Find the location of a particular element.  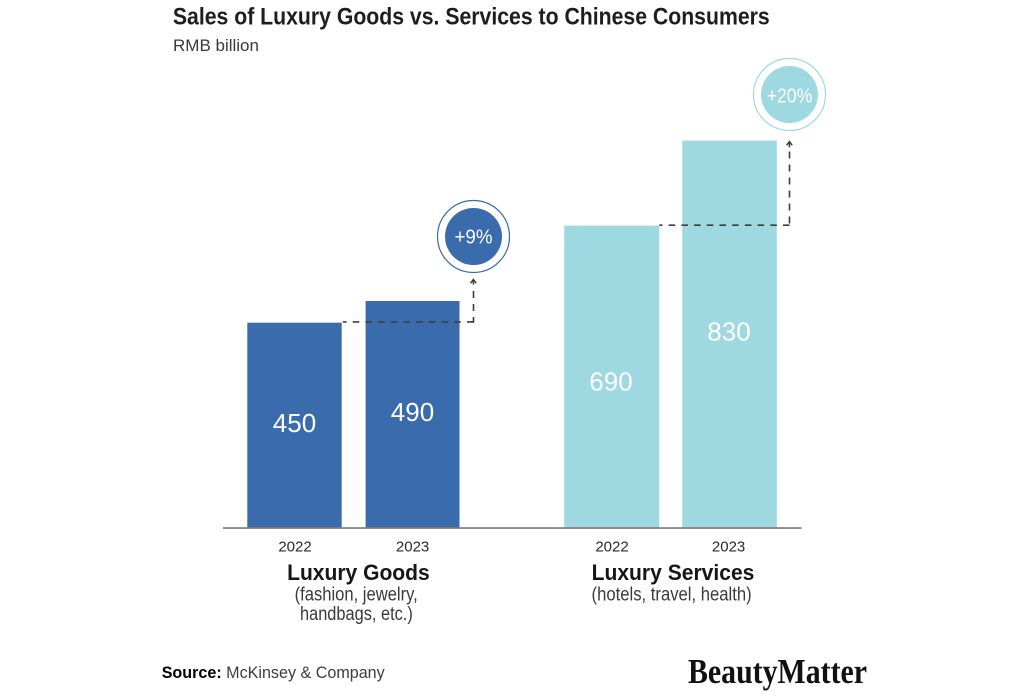

svg-text: 490 is located at coordinates (412, 412).